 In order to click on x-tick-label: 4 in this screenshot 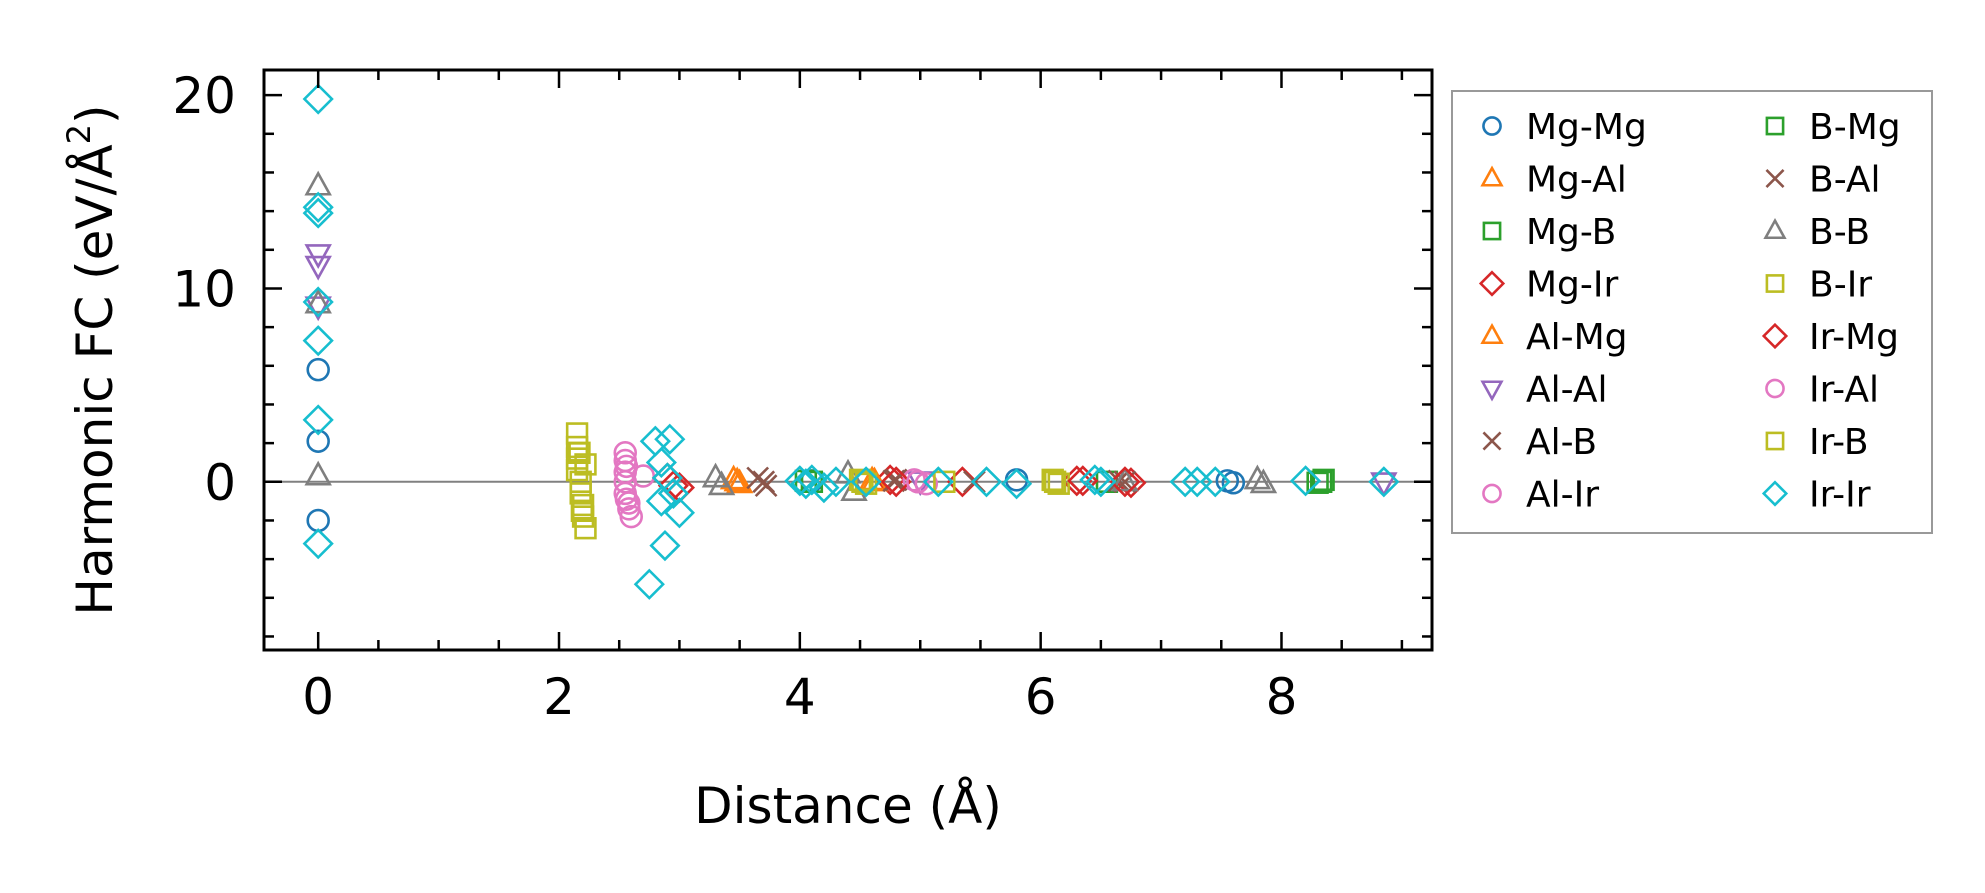, I will do `click(800, 697)`.